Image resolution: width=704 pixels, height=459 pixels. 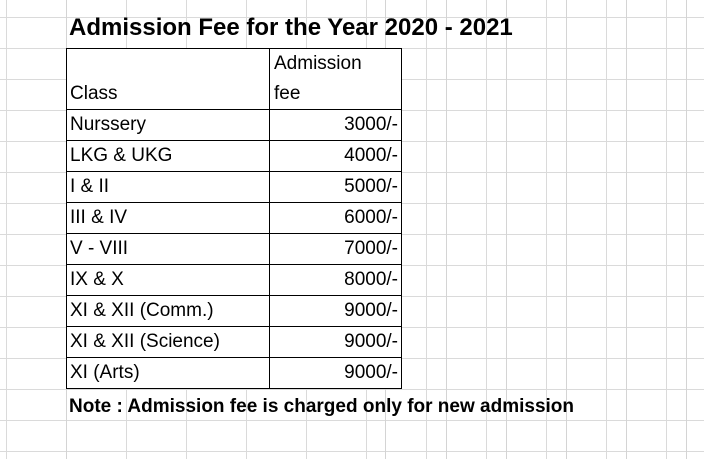 What do you see at coordinates (168, 125) in the screenshot?
I see `class-cell: Nurssery` at bounding box center [168, 125].